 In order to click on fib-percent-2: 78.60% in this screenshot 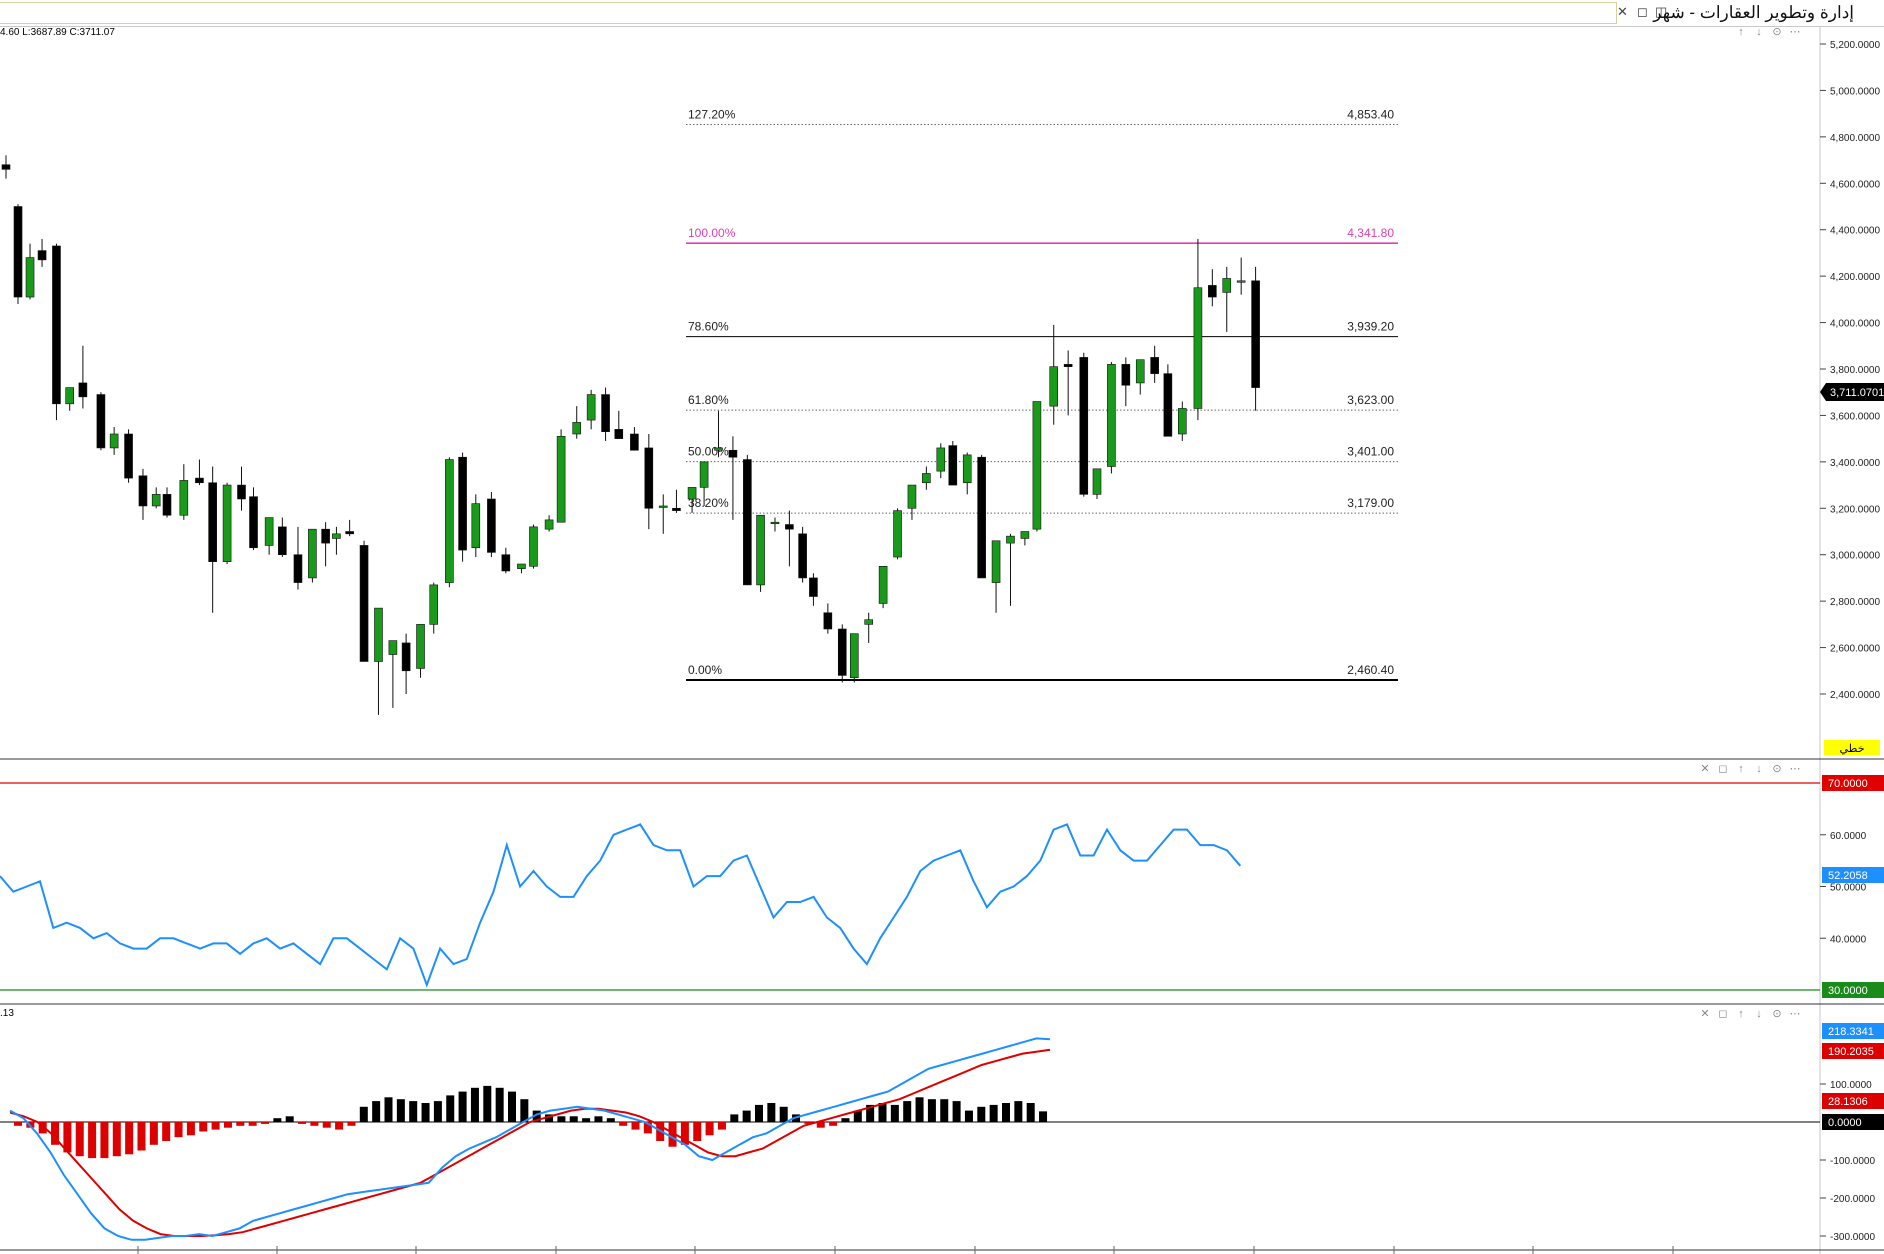, I will do `click(708, 327)`.